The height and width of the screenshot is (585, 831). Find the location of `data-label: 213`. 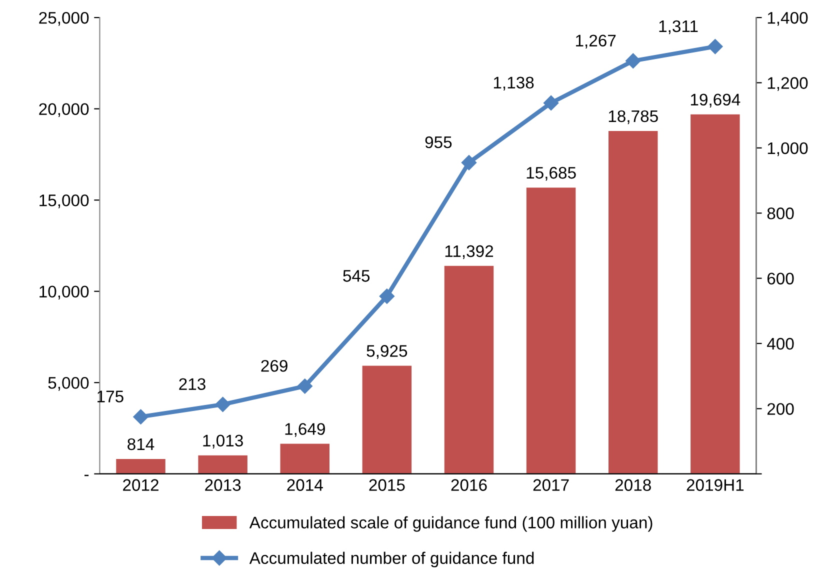

data-label: 213 is located at coordinates (192, 384).